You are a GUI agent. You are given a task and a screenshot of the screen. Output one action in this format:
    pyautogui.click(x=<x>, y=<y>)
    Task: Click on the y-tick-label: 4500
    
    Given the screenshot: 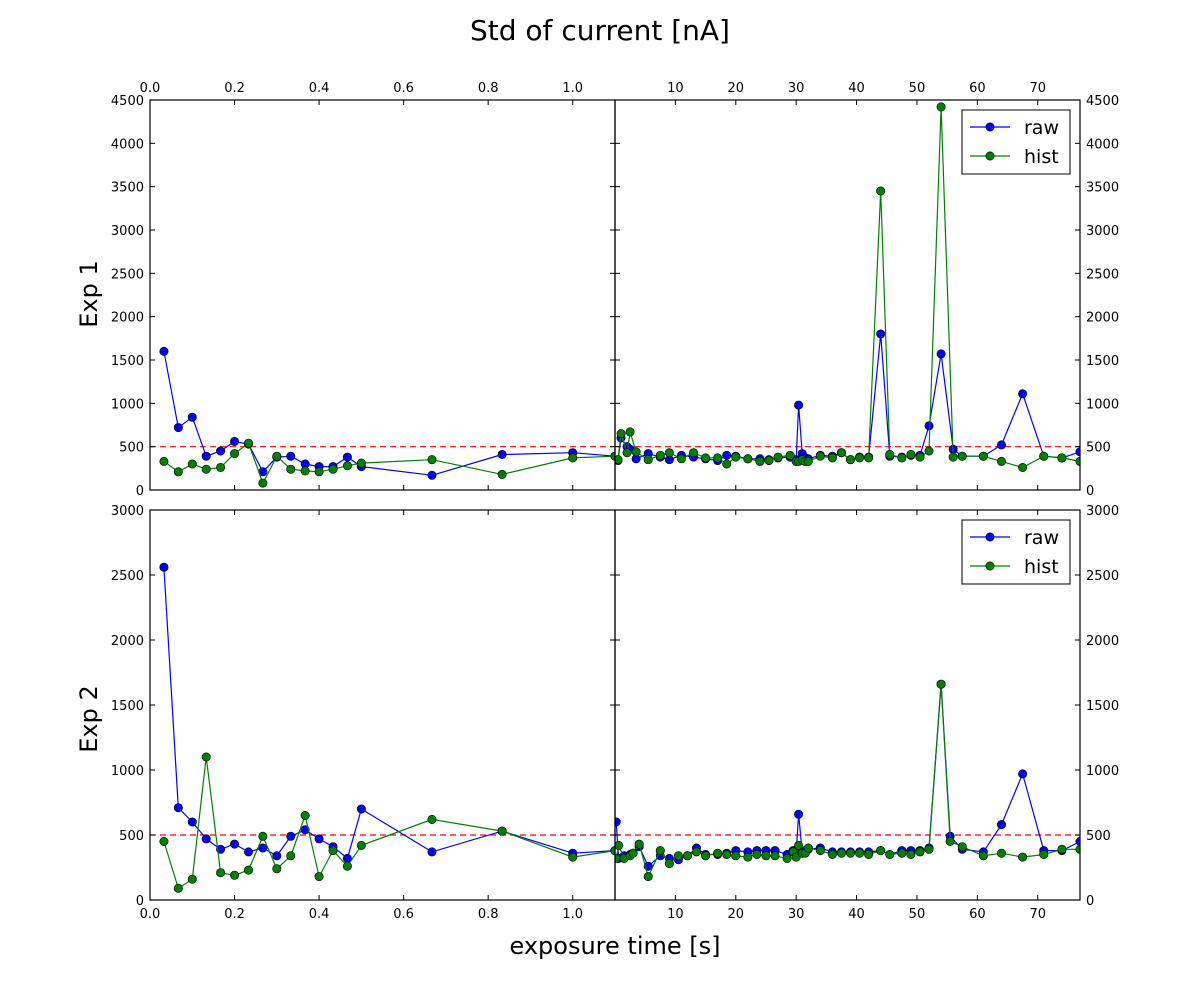 What is the action you would take?
    pyautogui.click(x=127, y=101)
    